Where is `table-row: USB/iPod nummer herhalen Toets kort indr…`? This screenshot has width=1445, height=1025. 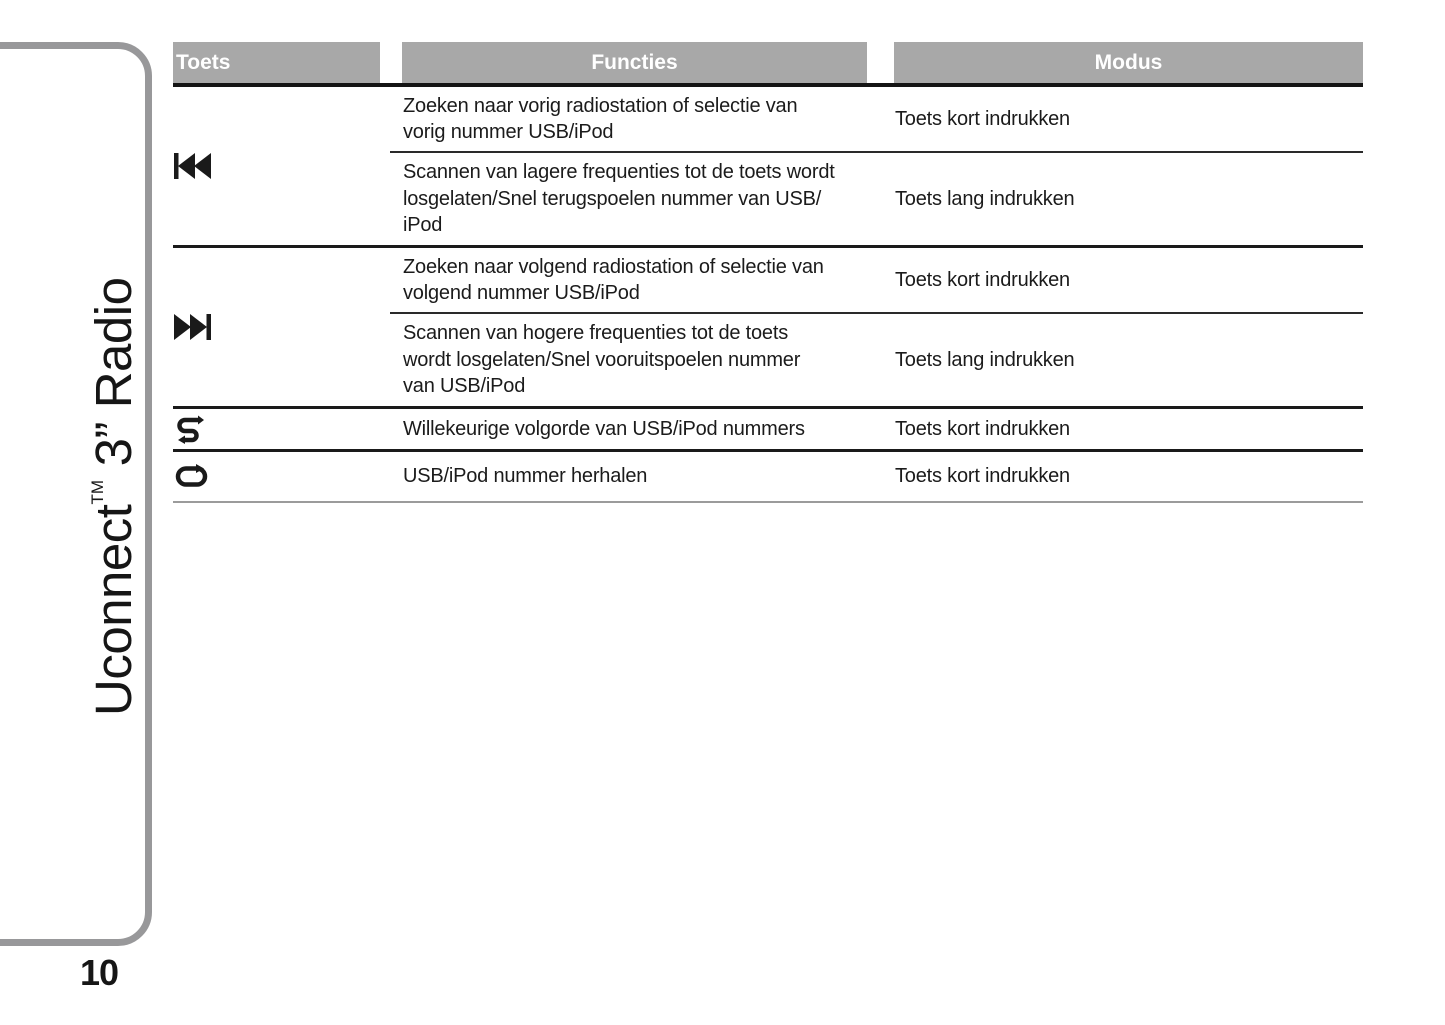 table-row: USB/iPod nummer herhalen Toets kort indr… is located at coordinates (768, 477).